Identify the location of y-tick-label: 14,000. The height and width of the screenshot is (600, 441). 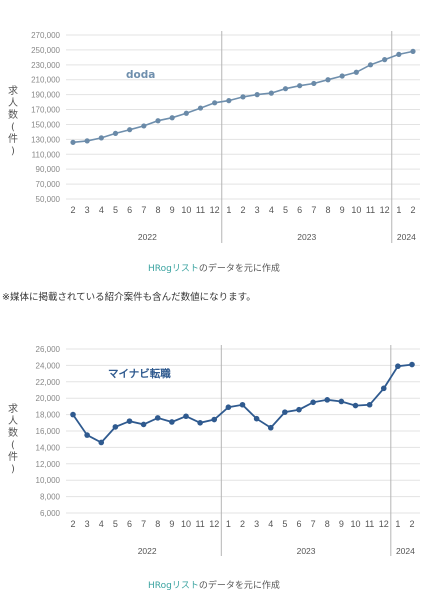
(48, 447).